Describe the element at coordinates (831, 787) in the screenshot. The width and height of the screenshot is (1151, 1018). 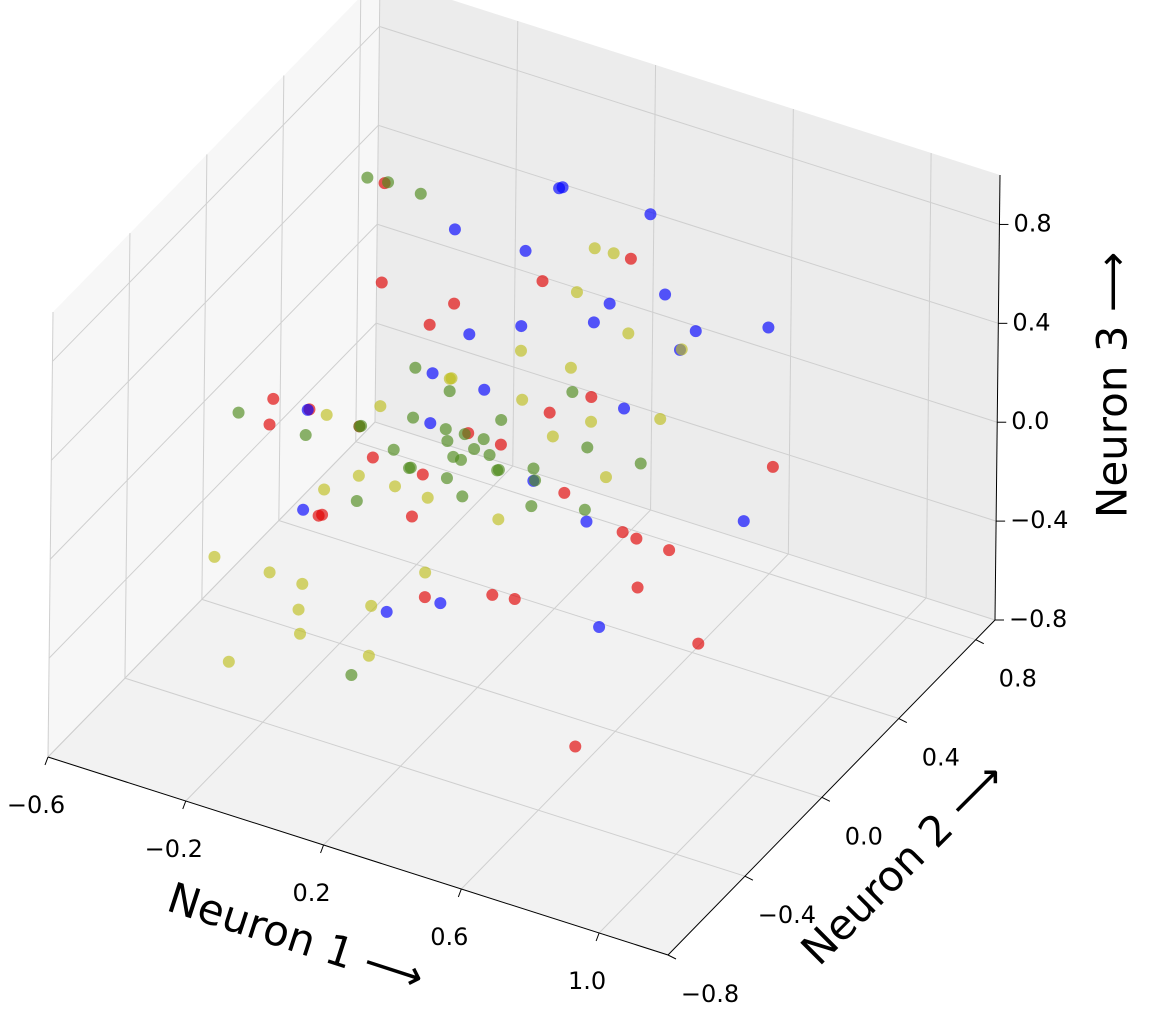
I see `y-axis` at that location.